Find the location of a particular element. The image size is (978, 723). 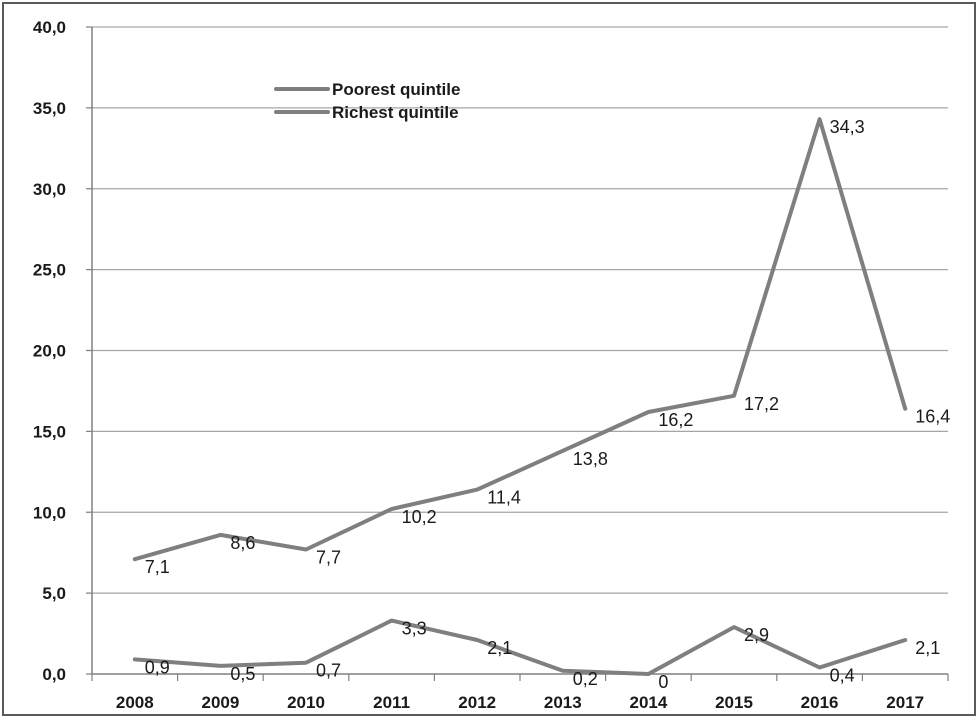

data-label: 8,6 is located at coordinates (242, 543).